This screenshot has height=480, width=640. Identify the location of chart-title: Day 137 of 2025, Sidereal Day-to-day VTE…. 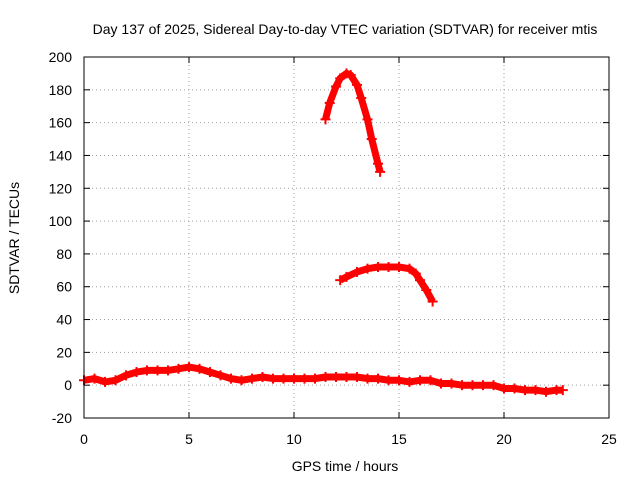
(345, 29).